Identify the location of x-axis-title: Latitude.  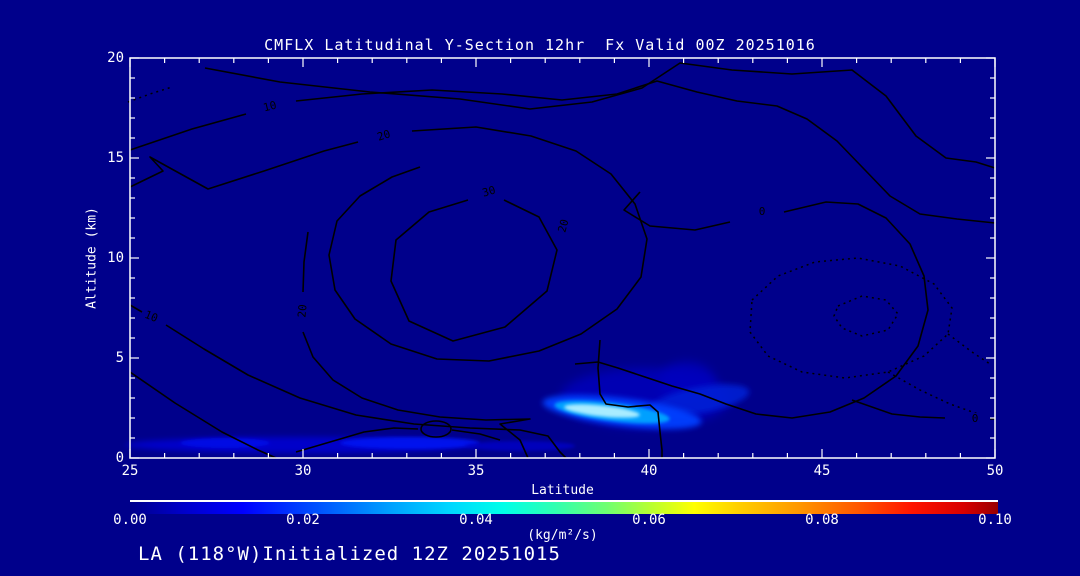
(562, 490).